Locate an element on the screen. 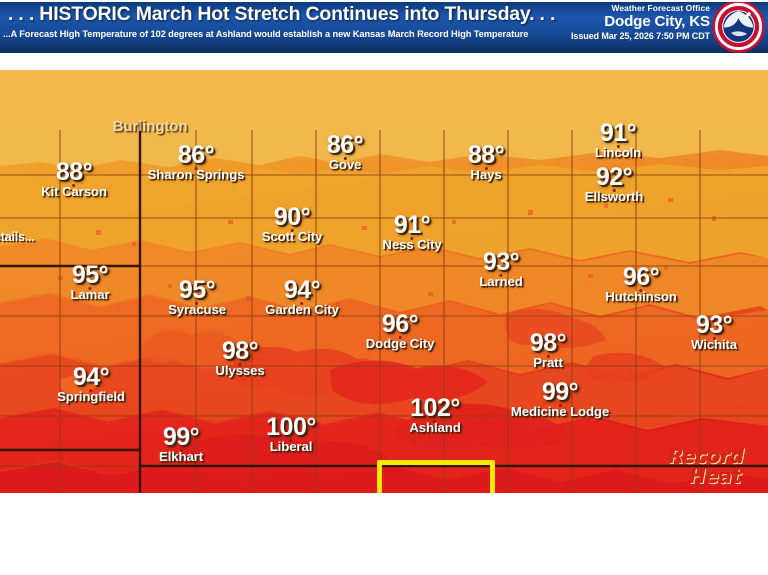 This screenshot has height=575, width=768. record-heat-badge: Record Heat is located at coordinates (692, 465).